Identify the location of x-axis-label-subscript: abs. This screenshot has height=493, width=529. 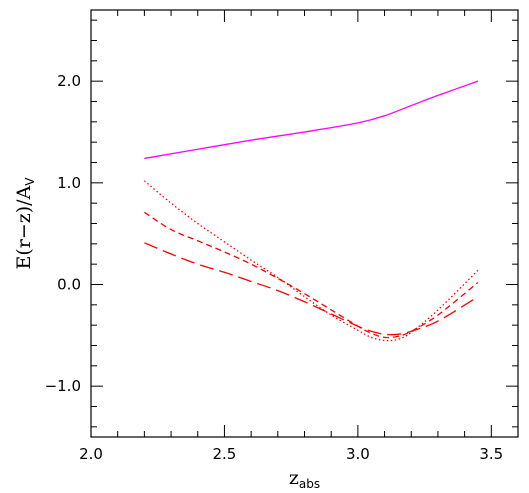
(309, 484).